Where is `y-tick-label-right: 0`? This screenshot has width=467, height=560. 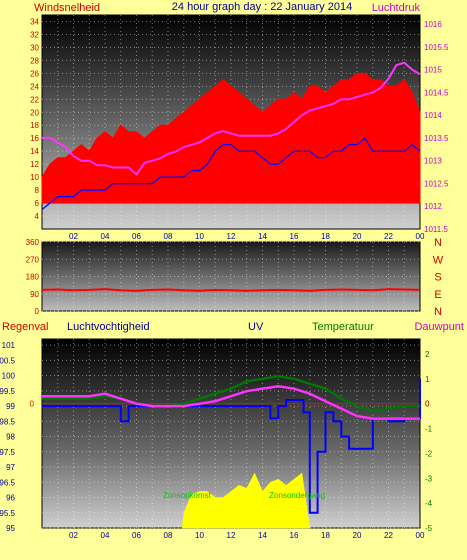
y-tick-label-right: 0 is located at coordinates (427, 404).